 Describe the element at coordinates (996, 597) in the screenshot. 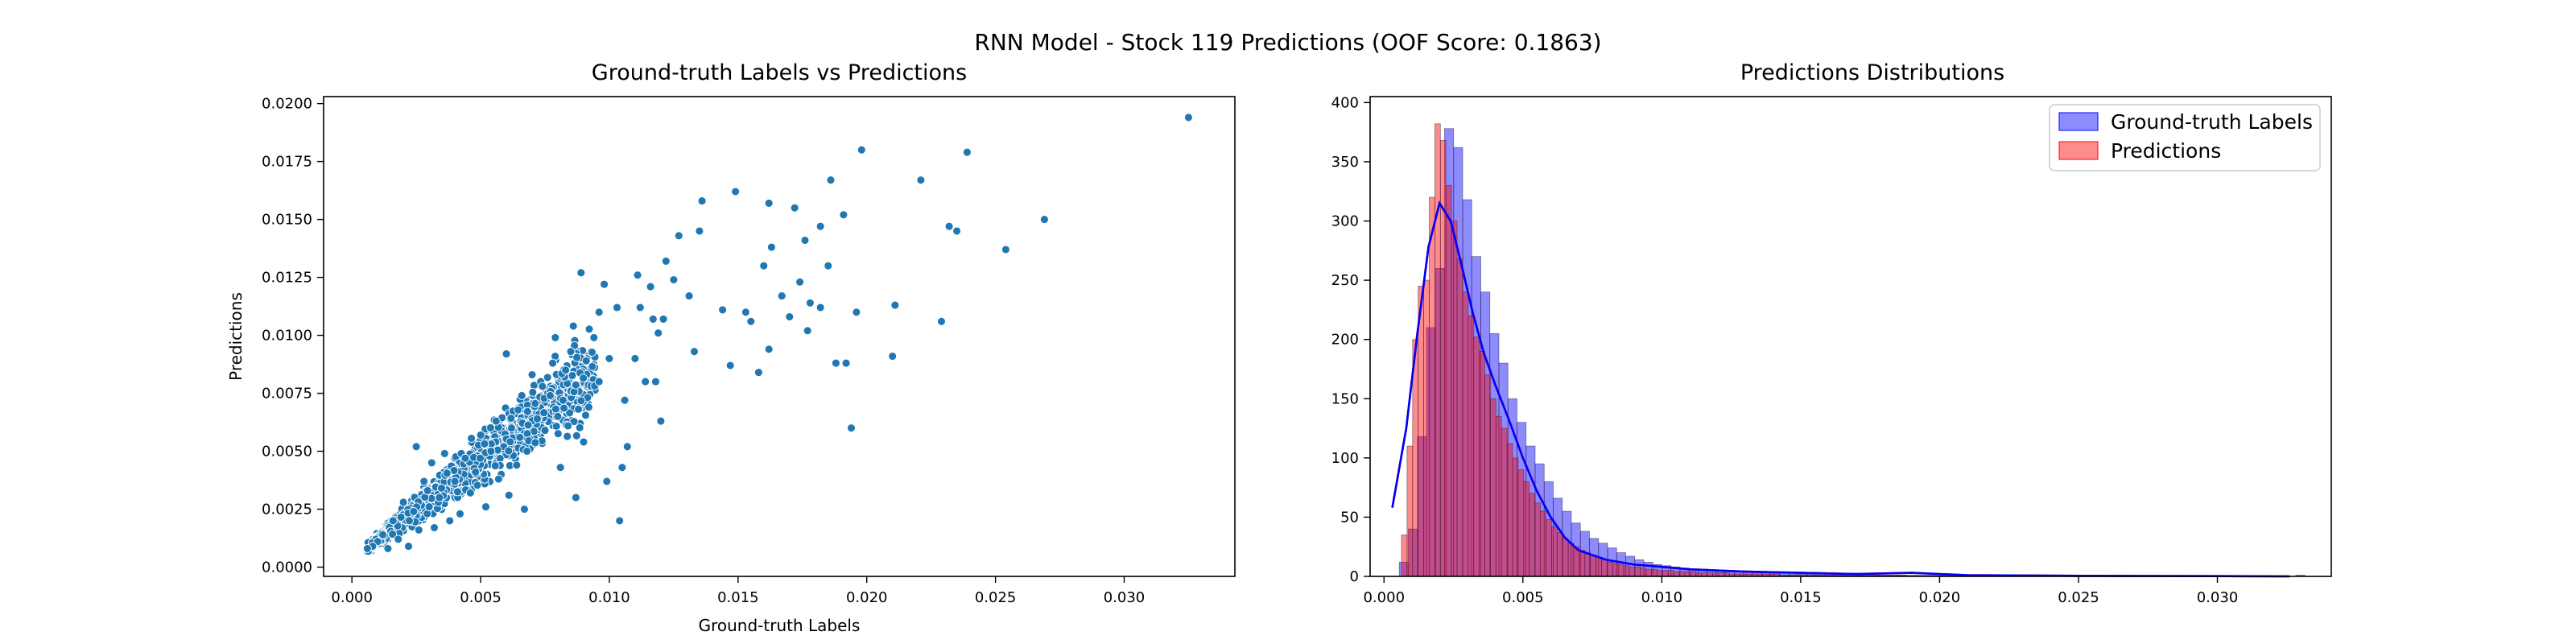

I see `scatter-xtick-label: 0.025` at that location.